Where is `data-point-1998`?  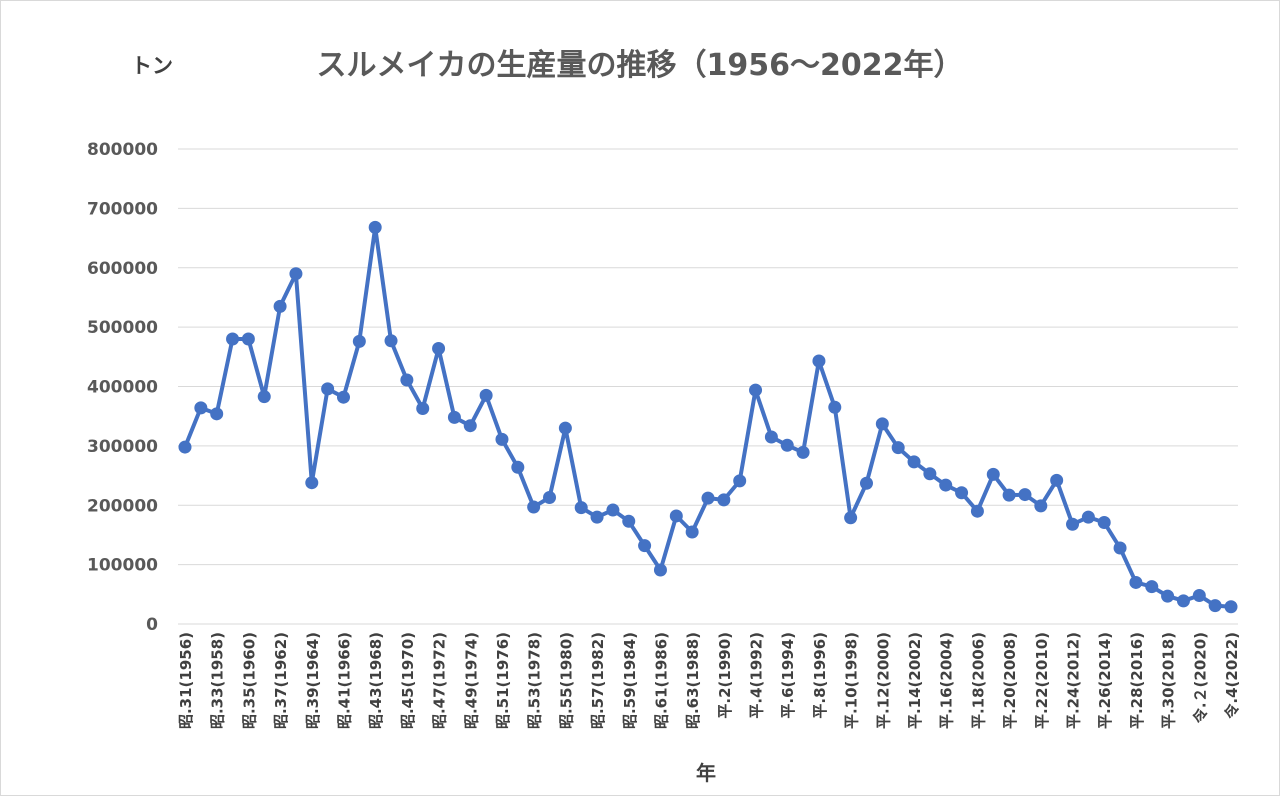
data-point-1998 is located at coordinates (851, 518).